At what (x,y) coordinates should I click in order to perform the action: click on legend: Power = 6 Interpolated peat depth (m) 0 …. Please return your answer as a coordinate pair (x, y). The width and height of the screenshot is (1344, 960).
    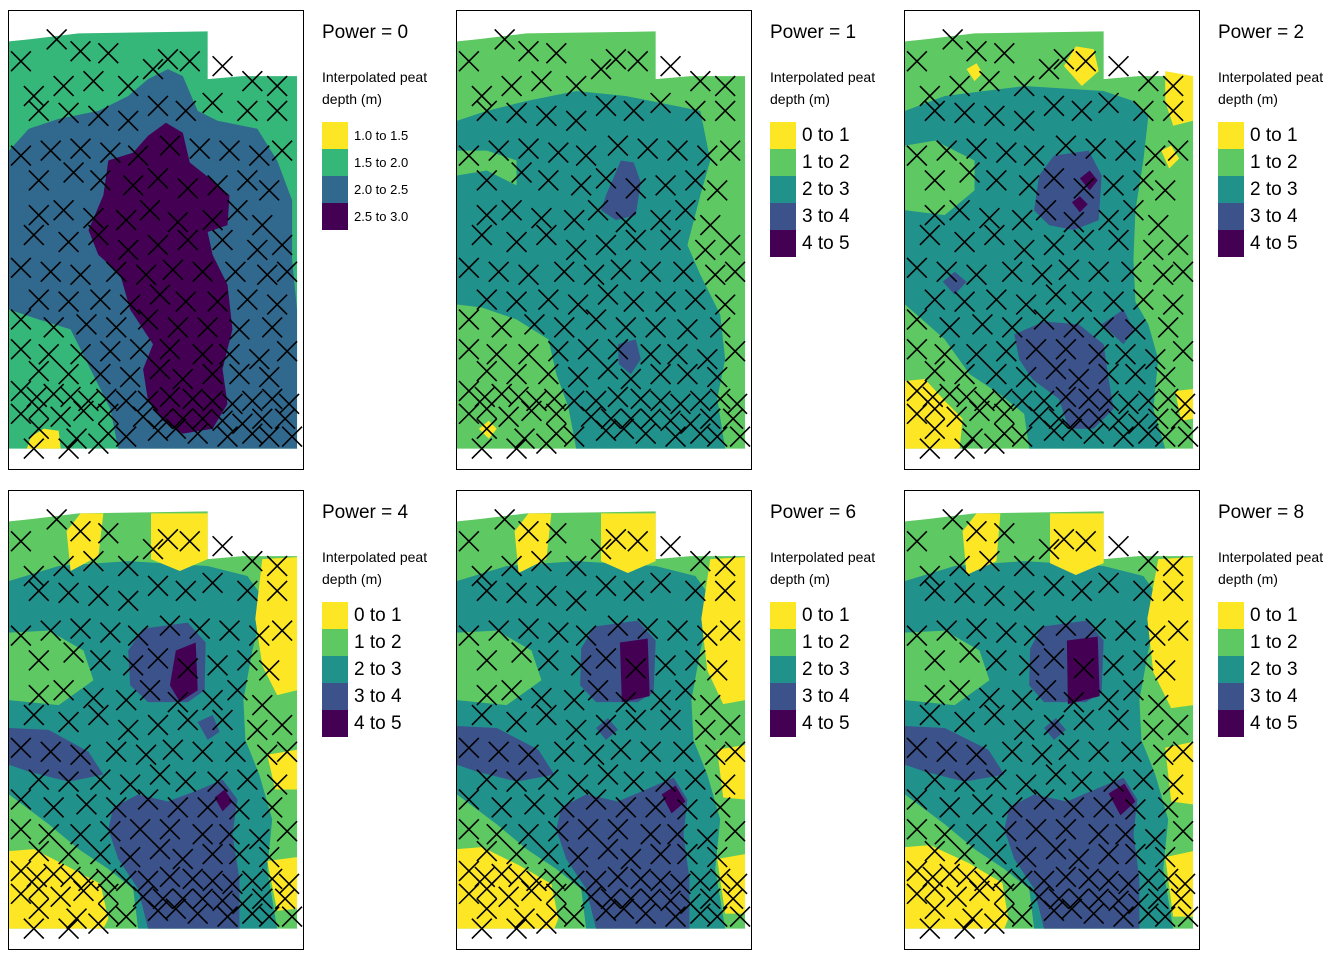
    Looking at the image, I should click on (833, 619).